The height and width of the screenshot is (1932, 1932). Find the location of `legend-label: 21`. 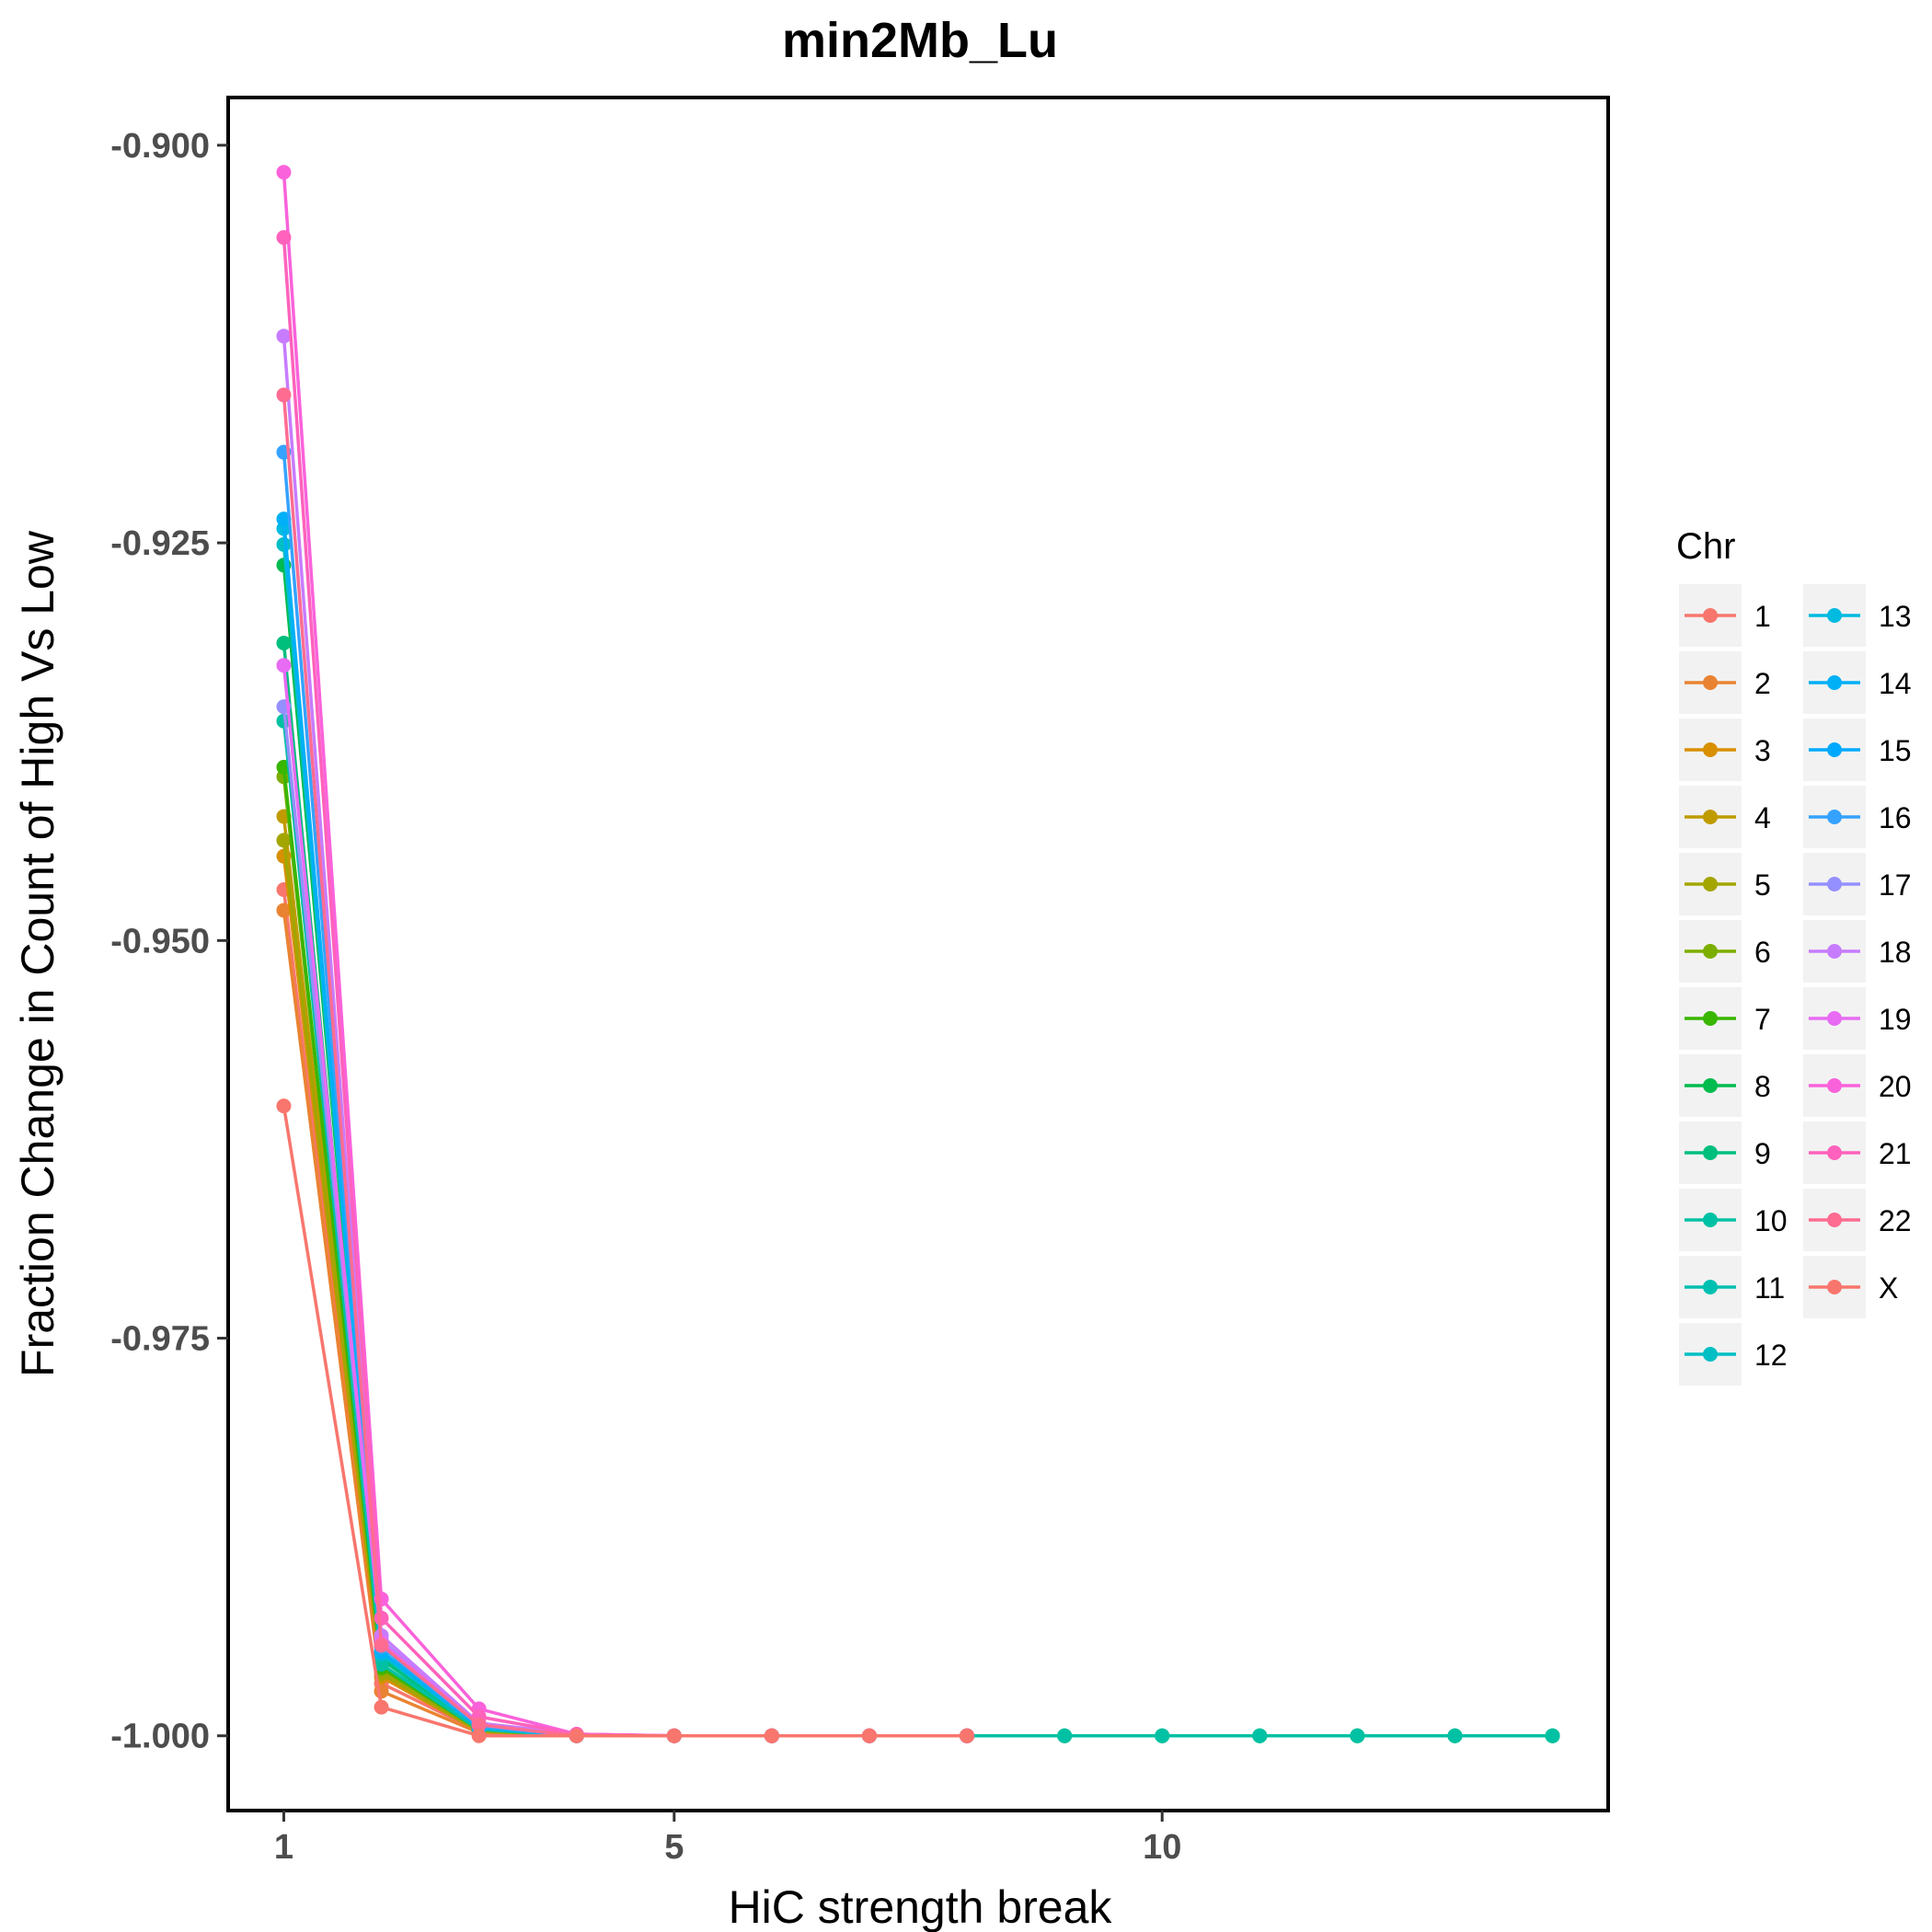

legend-label: 21 is located at coordinates (1895, 1153).